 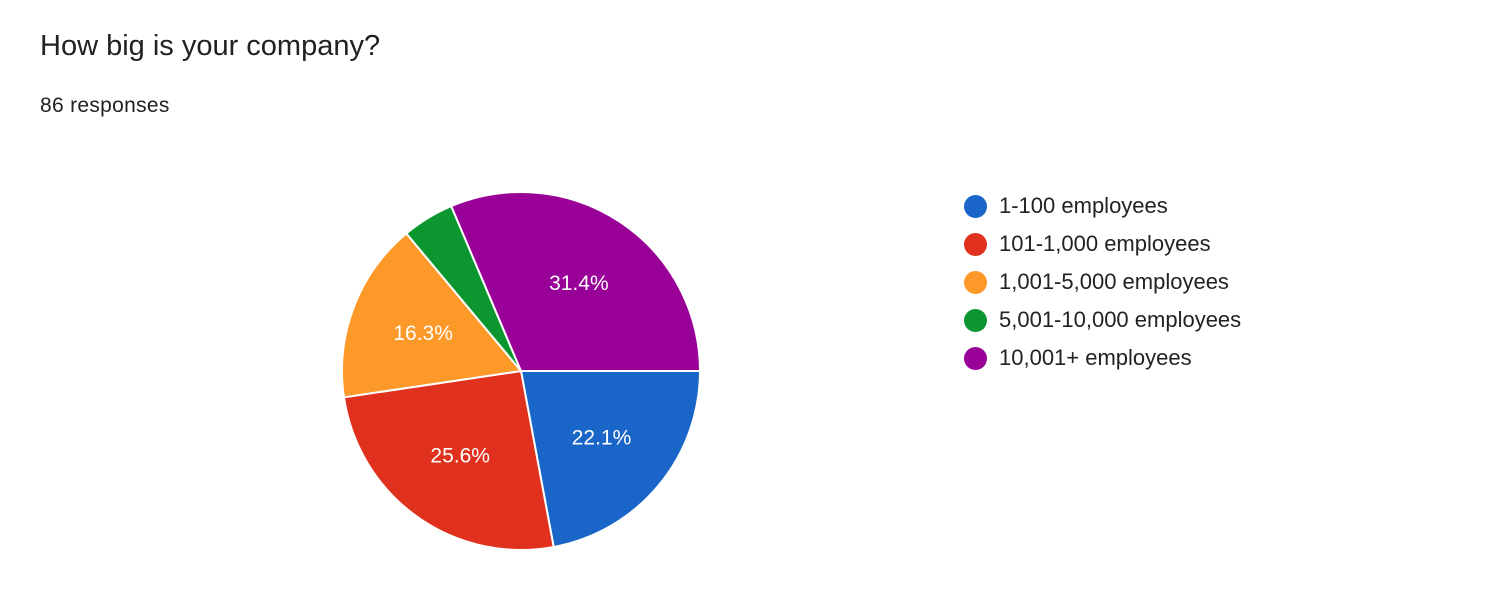 I want to click on pie-slice-label: 31.4%, so click(x=579, y=283).